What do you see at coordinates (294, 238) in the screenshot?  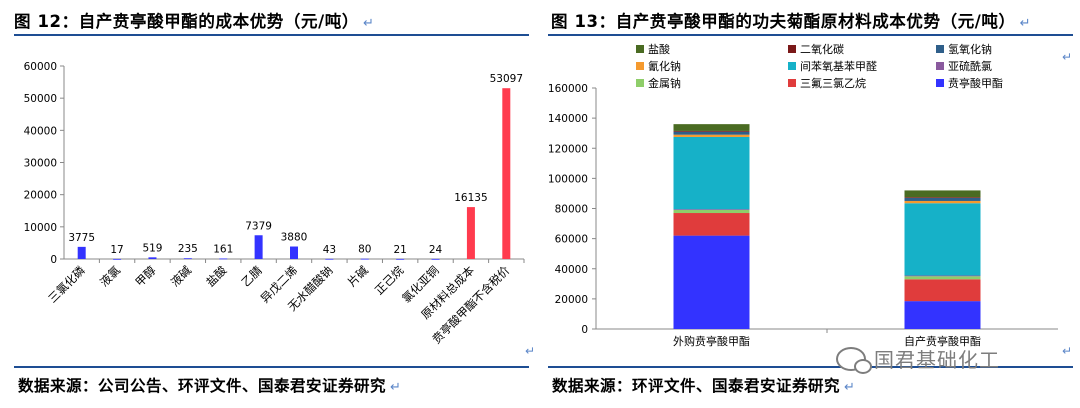 I see `data-label: 3880` at bounding box center [294, 238].